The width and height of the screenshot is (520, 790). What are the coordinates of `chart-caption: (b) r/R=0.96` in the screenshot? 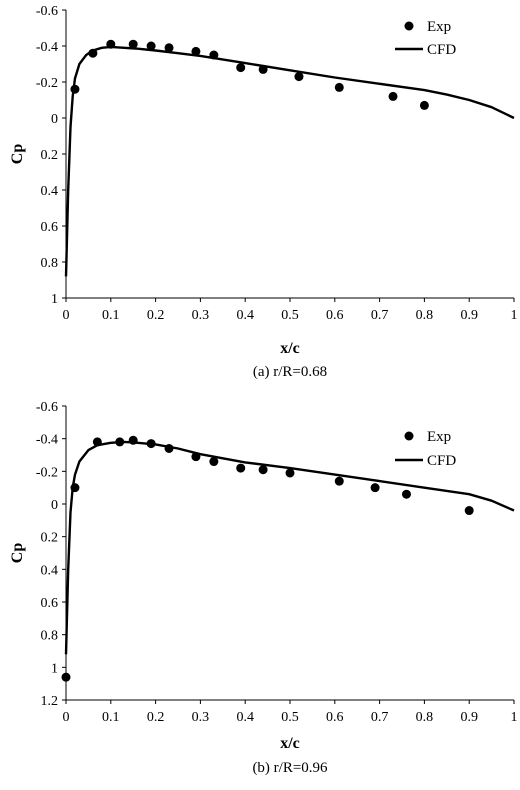 It's located at (290, 768).